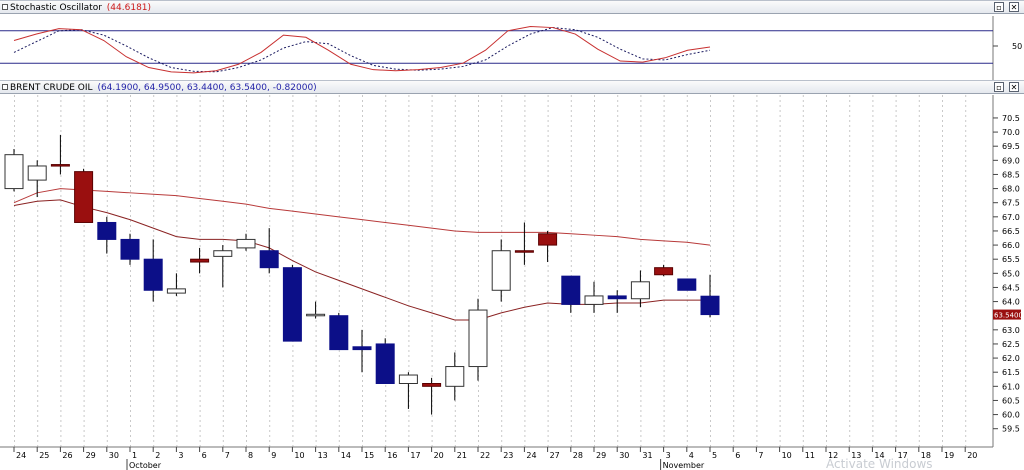  I want to click on last-price-label: 63.5400, so click(1008, 316).